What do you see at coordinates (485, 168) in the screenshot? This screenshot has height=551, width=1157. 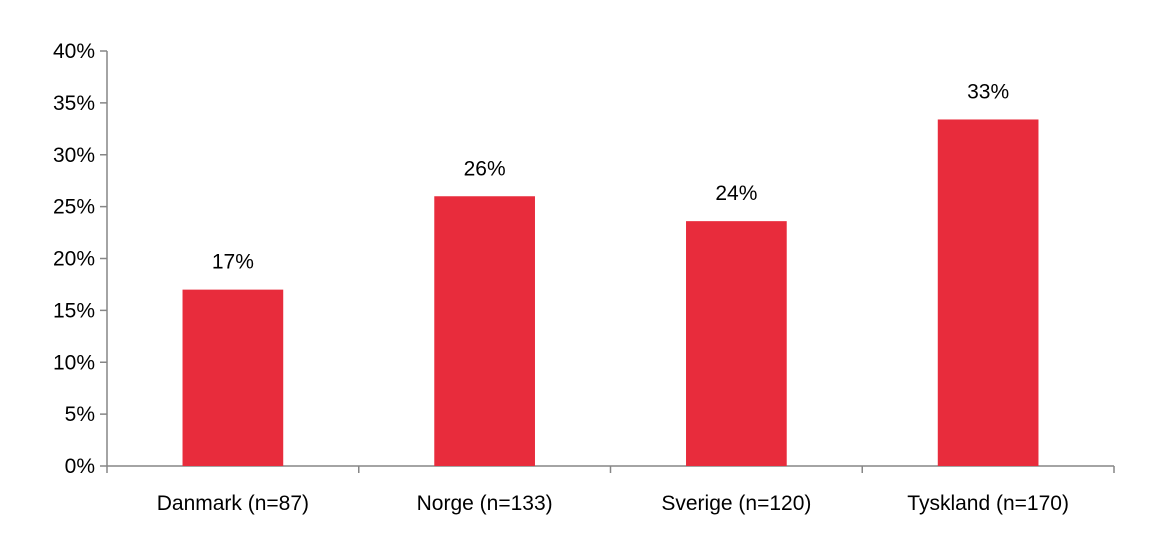 I see `data-label: 26%` at bounding box center [485, 168].